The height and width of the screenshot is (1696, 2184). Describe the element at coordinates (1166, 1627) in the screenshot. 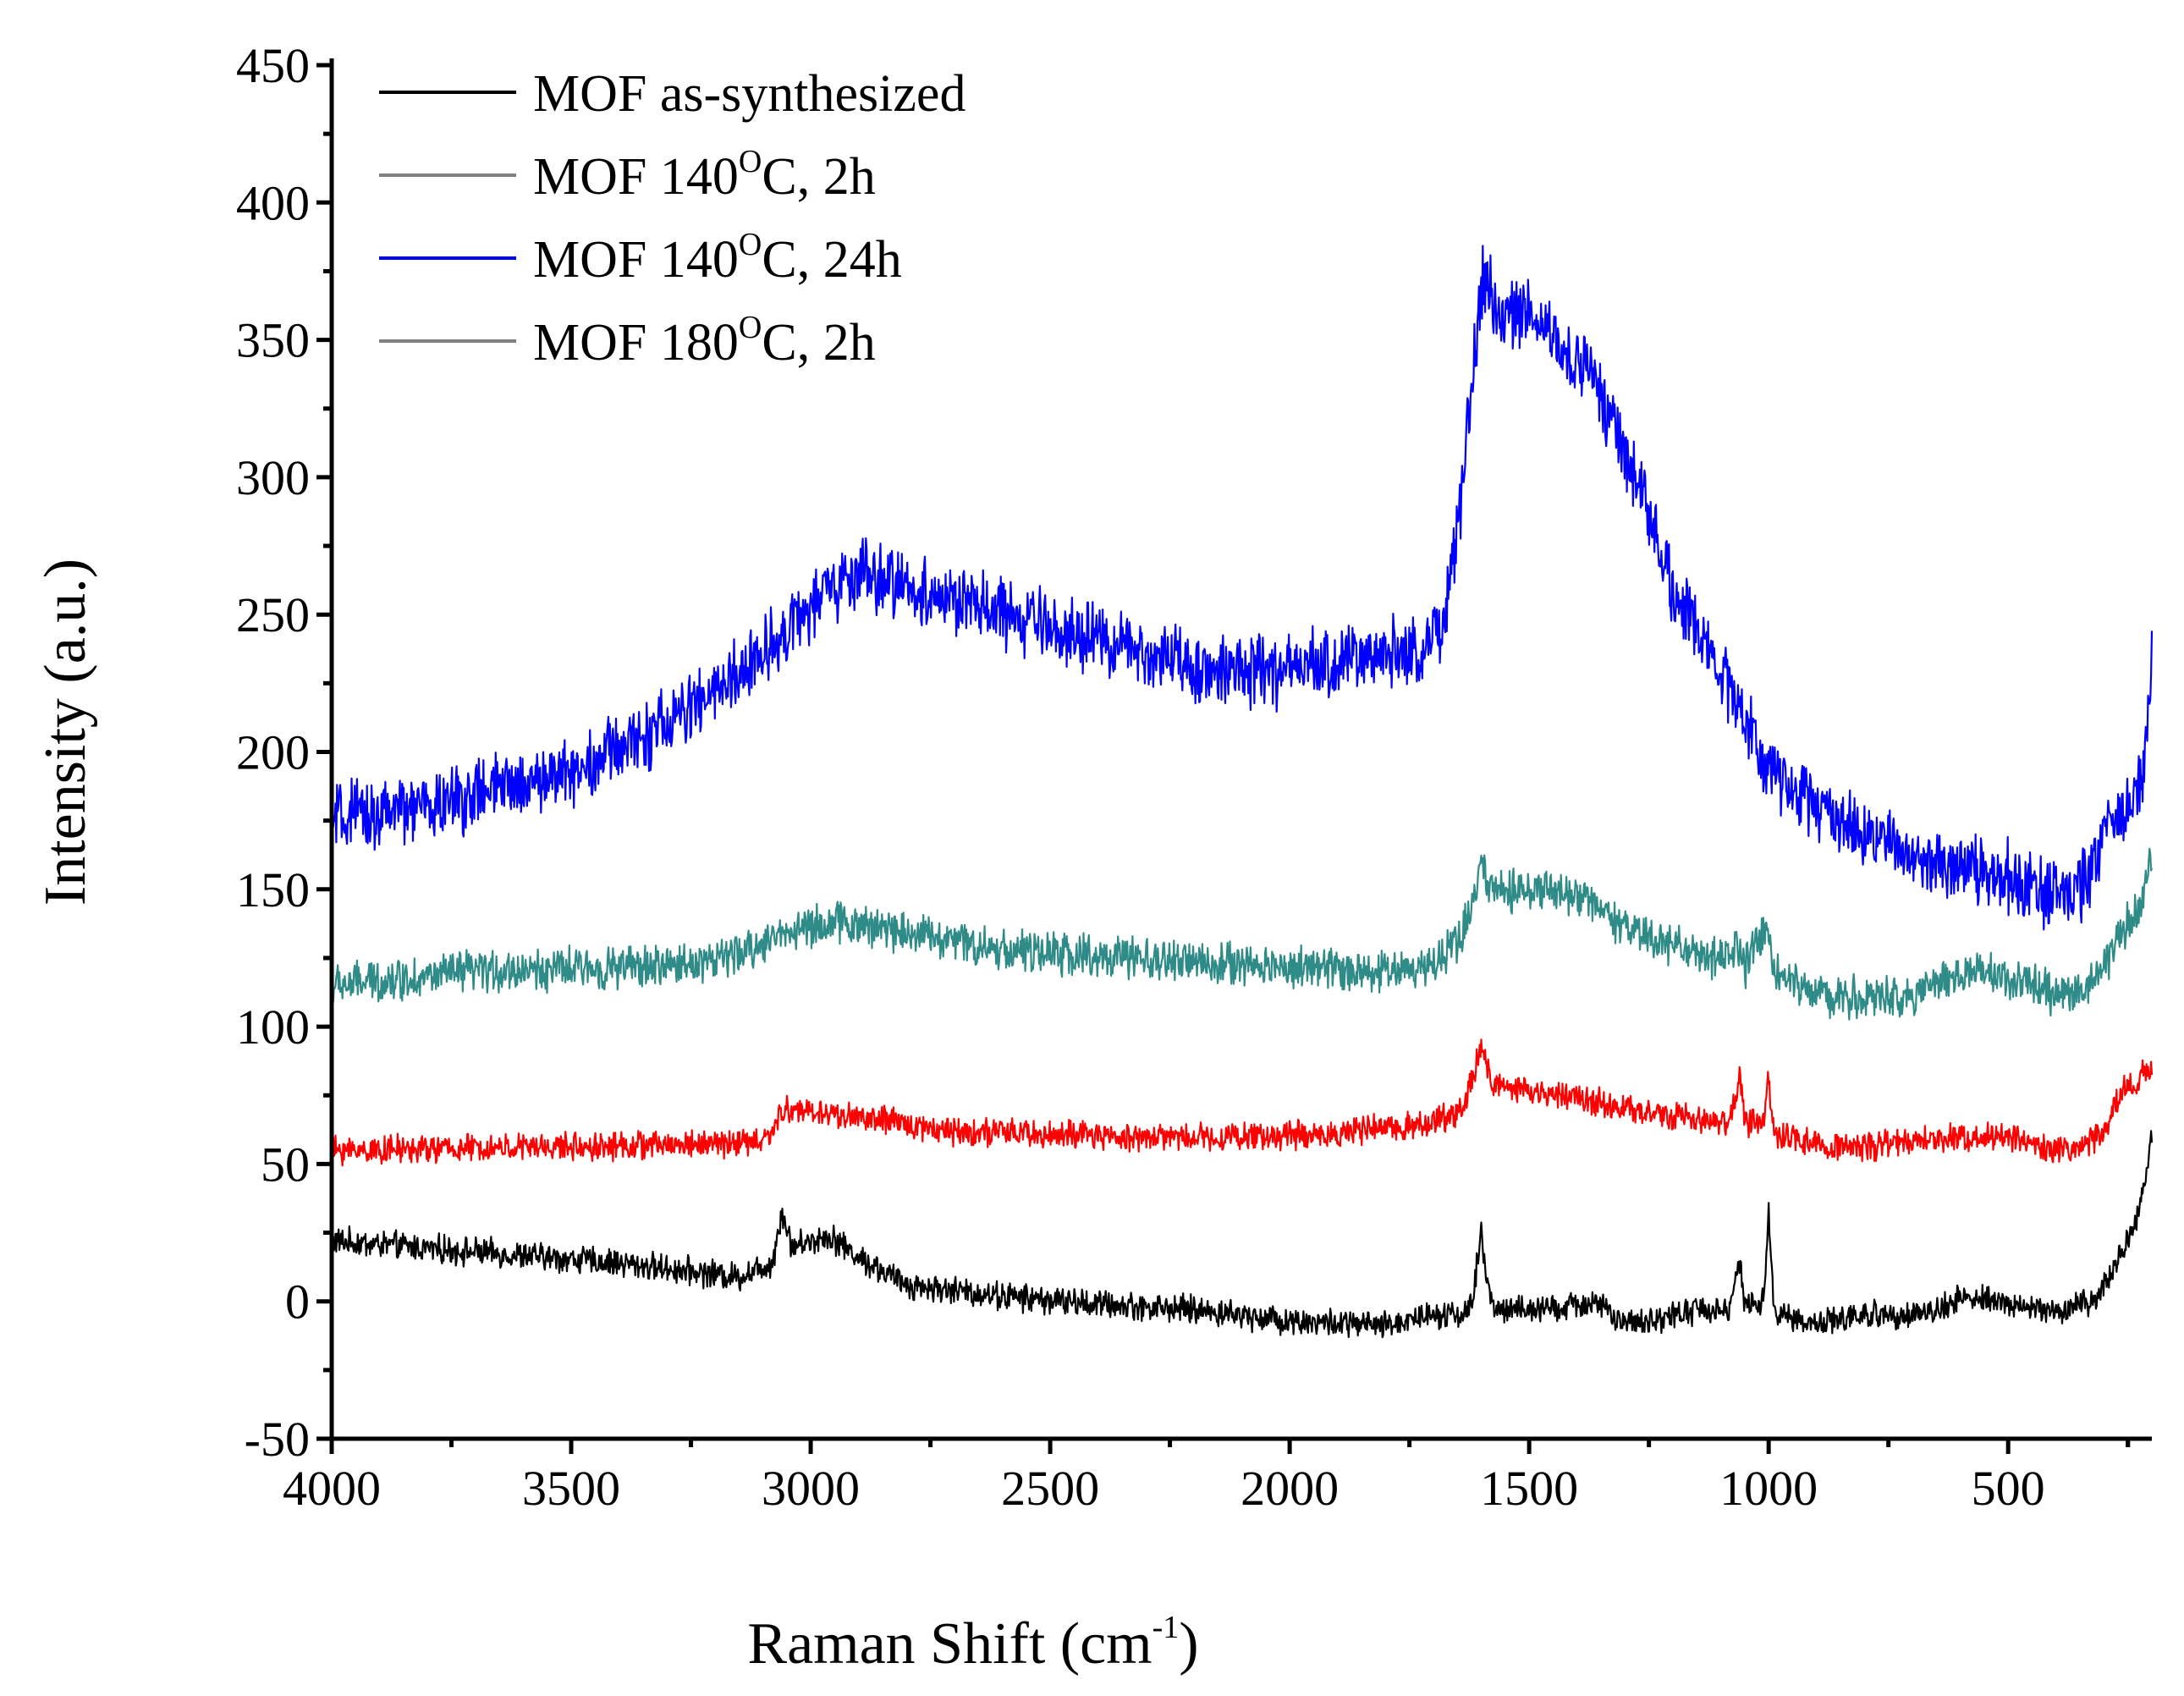

I see `x-axis-title-superscript: -1` at that location.